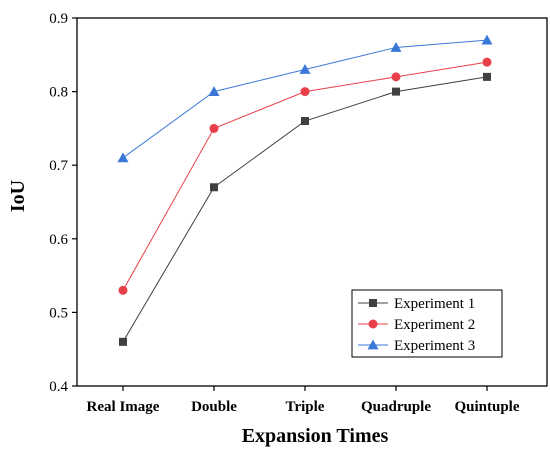  Describe the element at coordinates (396, 407) in the screenshot. I see `x-tick-label: Quadruple` at that location.